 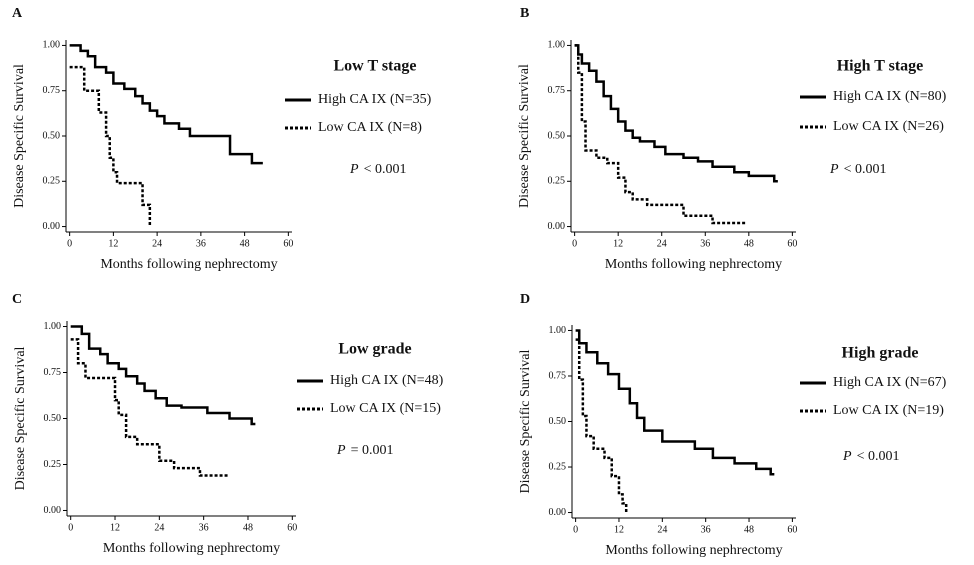 What do you see at coordinates (374, 349) in the screenshot?
I see `chart-title: Low grade` at bounding box center [374, 349].